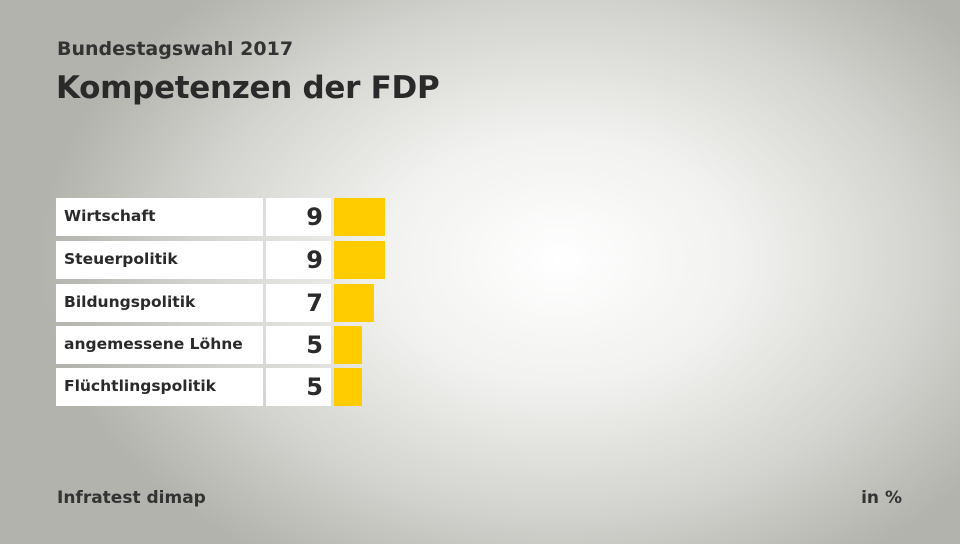 The image size is (960, 544). I want to click on chart-subtitle: Bundestagswahl 2017, so click(175, 49).